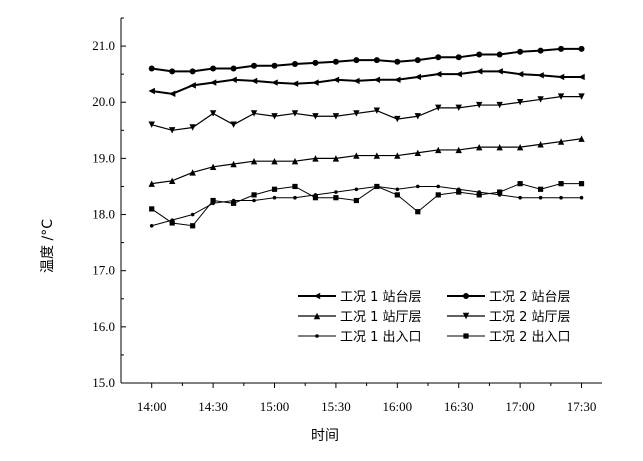 The width and height of the screenshot is (643, 461). I want to click on legend-item: 工况 2 站厅层, so click(509, 317).